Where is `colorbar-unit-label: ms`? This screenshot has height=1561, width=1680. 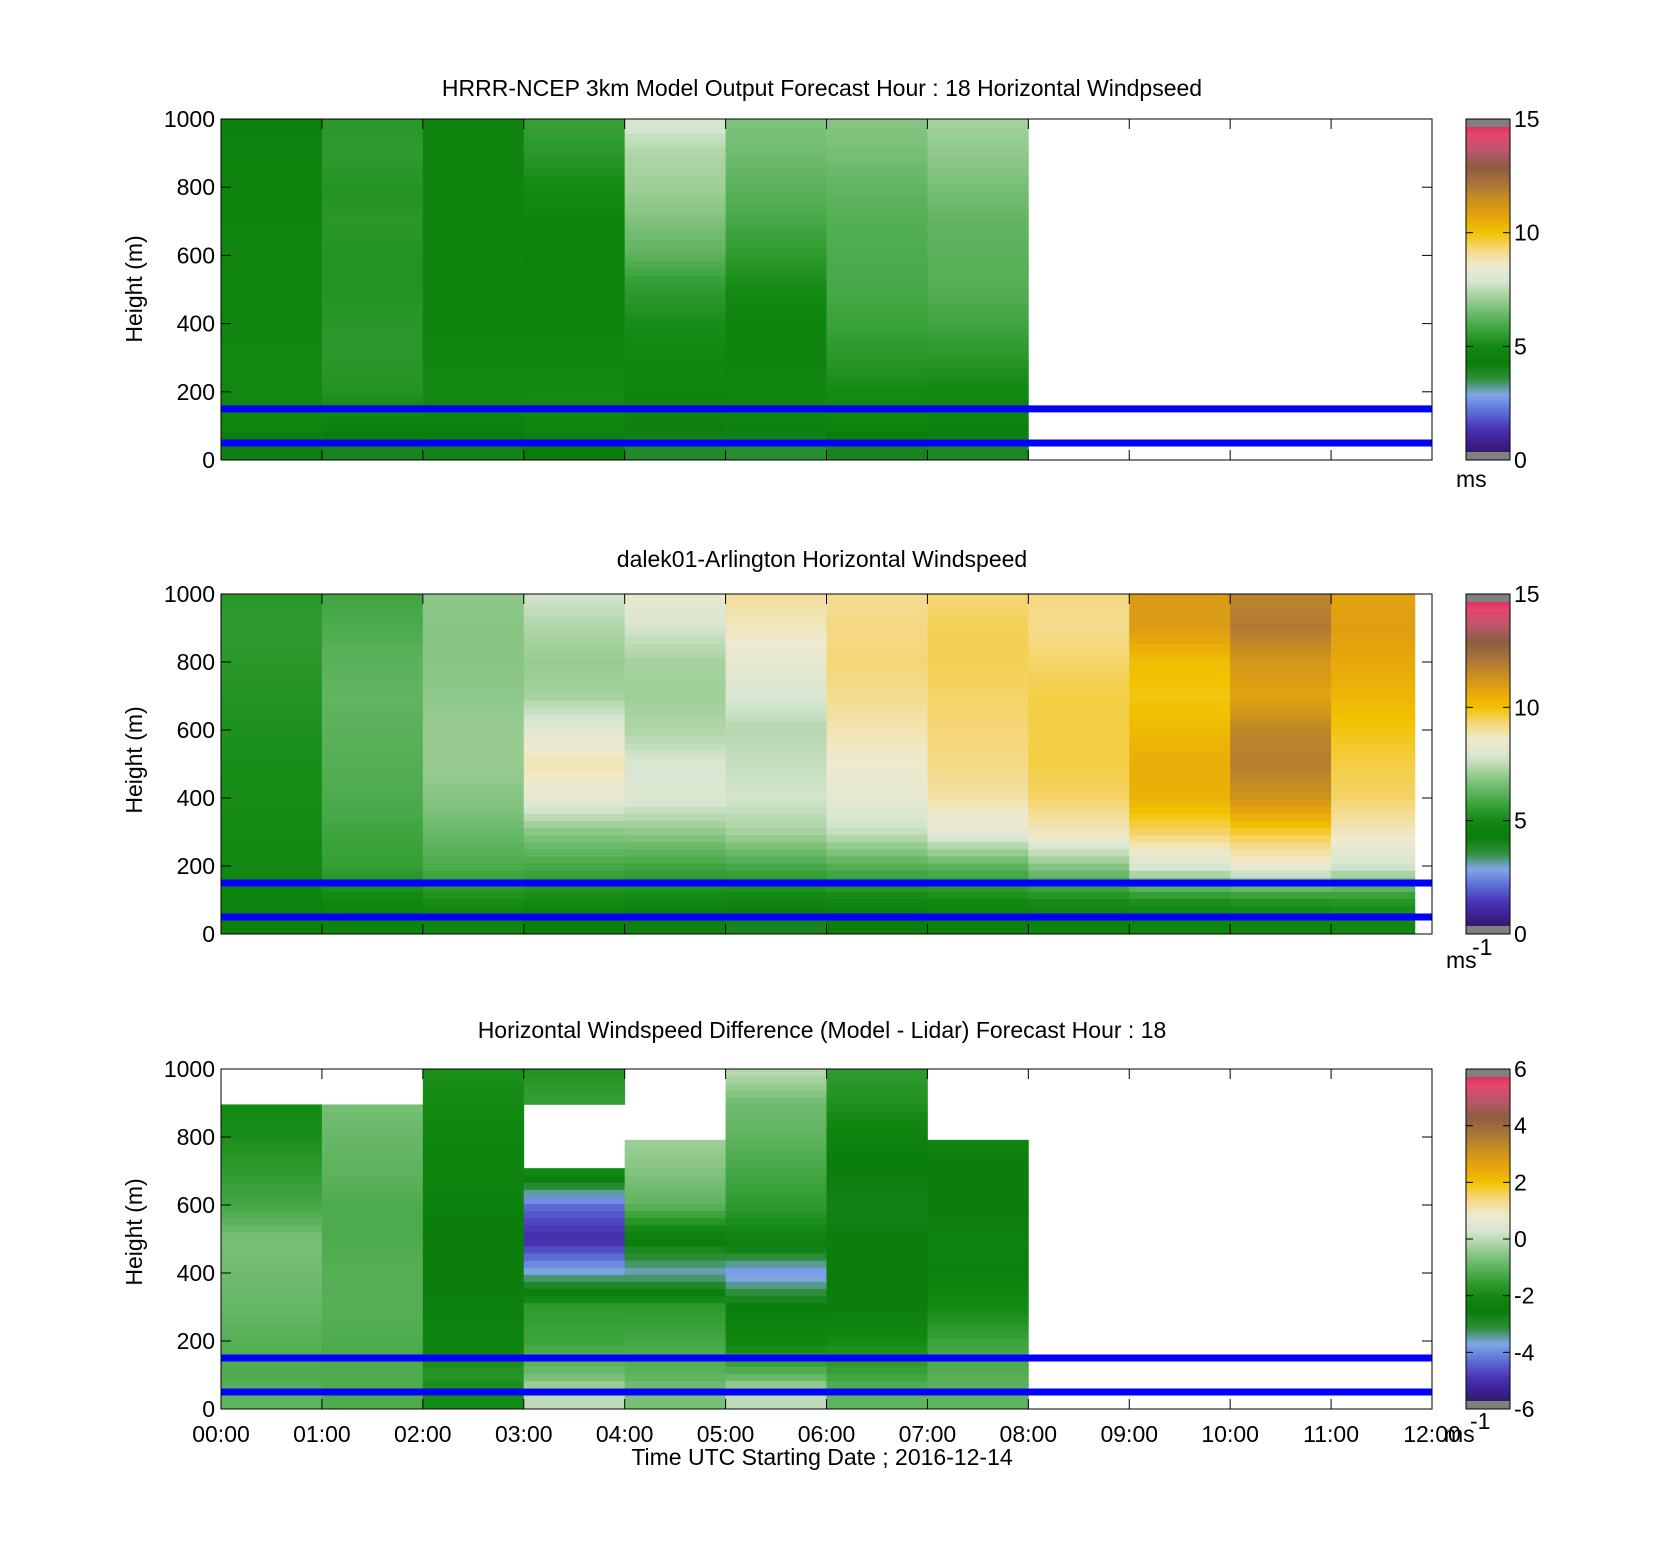 colorbar-unit-label: ms is located at coordinates (1461, 960).